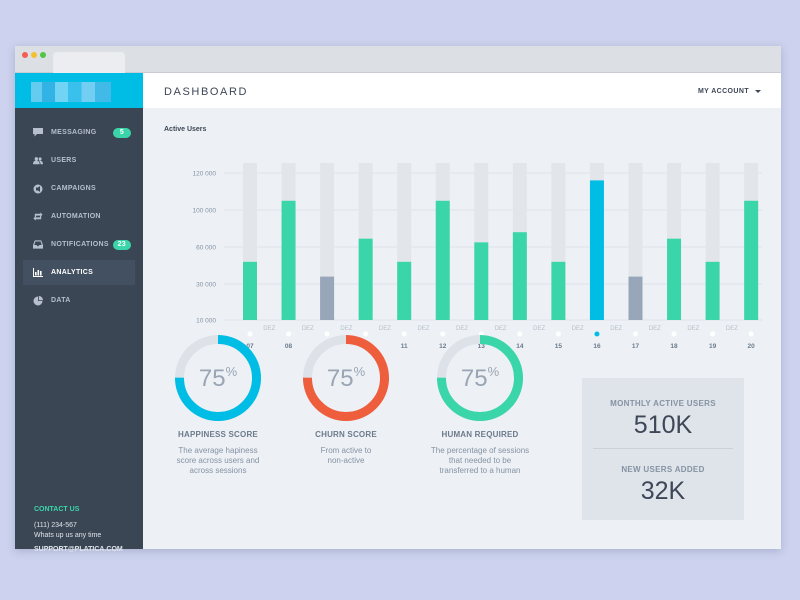 The height and width of the screenshot is (600, 800). What do you see at coordinates (71, 92) in the screenshot?
I see `logo` at bounding box center [71, 92].